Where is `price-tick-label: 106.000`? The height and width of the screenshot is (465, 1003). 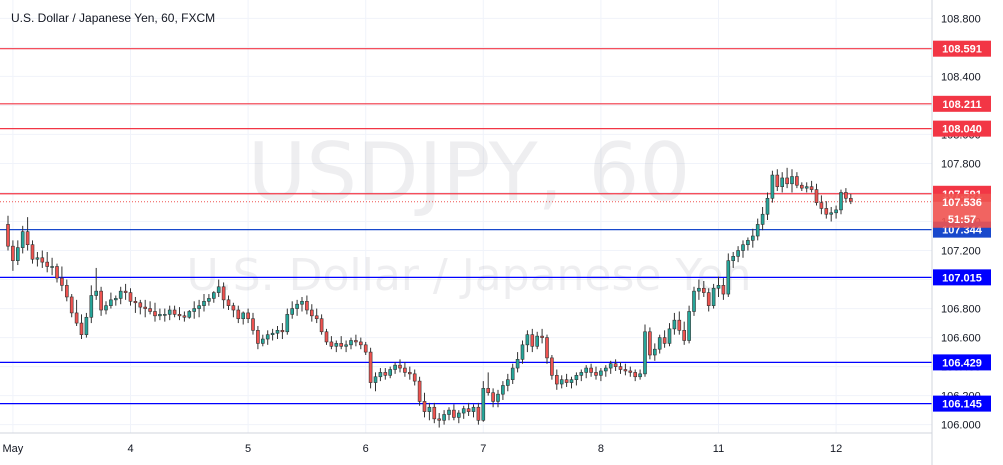 price-tick-label: 106.000 is located at coordinates (961, 426).